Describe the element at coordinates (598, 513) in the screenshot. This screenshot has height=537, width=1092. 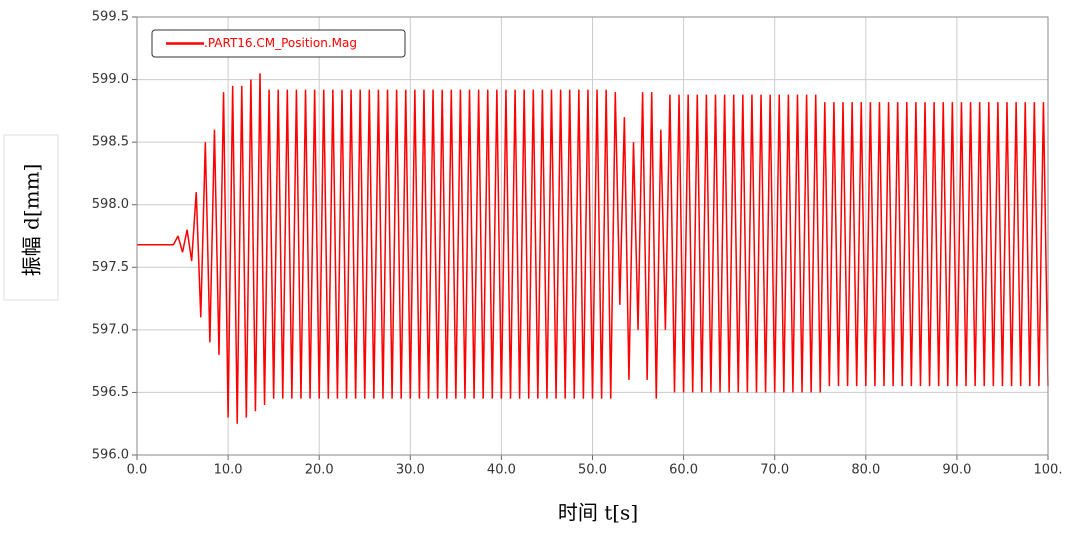
I see `x-axis-label: 时间 t[s]` at that location.